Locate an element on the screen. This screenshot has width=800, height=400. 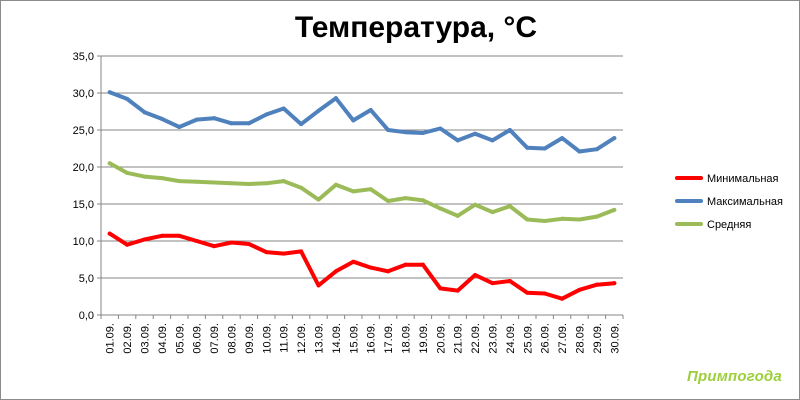
x-tick-label: 04.09. is located at coordinates (163, 338).